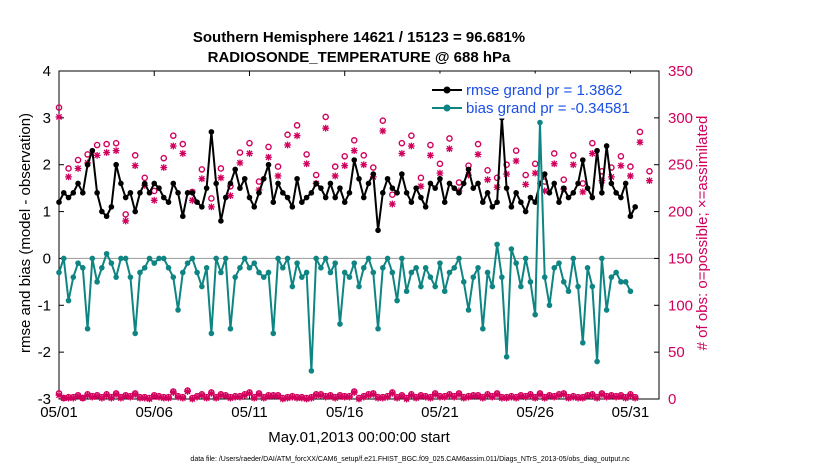 This screenshot has width=830, height=470. What do you see at coordinates (548, 108) in the screenshot?
I see `legend-bias-label: bias grand pr = -0.34581` at bounding box center [548, 108].